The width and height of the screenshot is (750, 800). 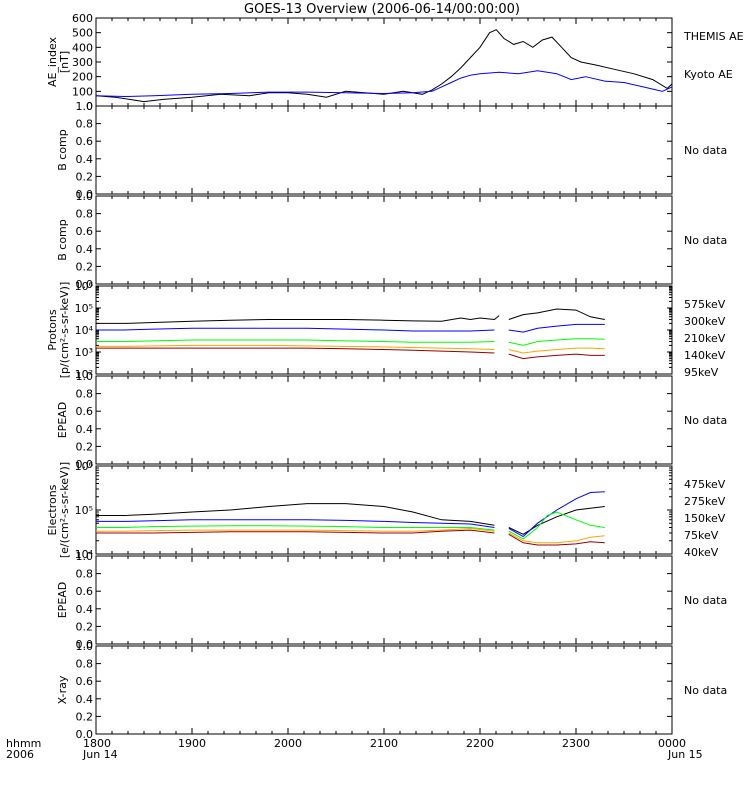 What do you see at coordinates (576, 743) in the screenshot?
I see `x-tick-label: 2300` at bounding box center [576, 743].